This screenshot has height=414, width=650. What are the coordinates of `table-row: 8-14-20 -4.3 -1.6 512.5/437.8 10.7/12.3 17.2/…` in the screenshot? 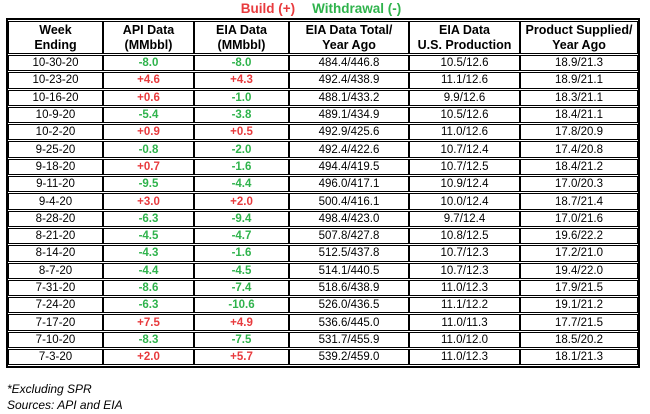 It's located at (323, 253).